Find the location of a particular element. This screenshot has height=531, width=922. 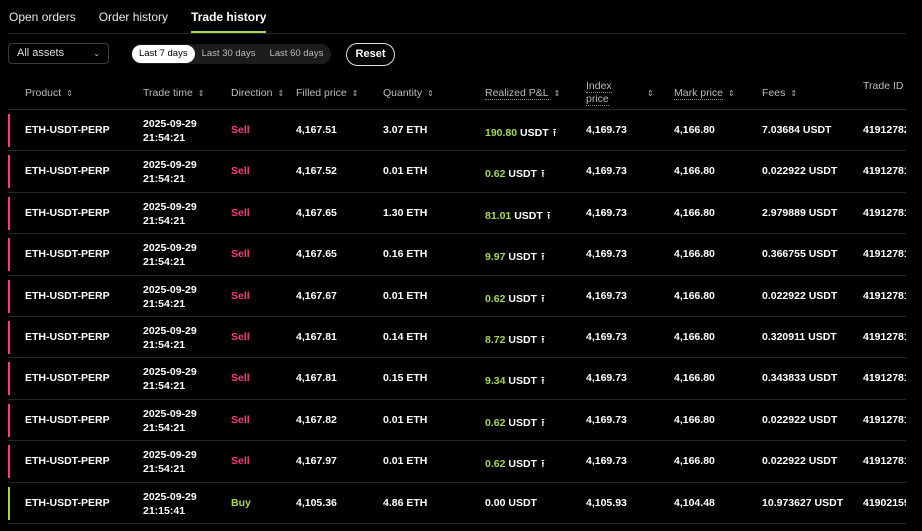

quantity: 4.86 ETH is located at coordinates (405, 502).